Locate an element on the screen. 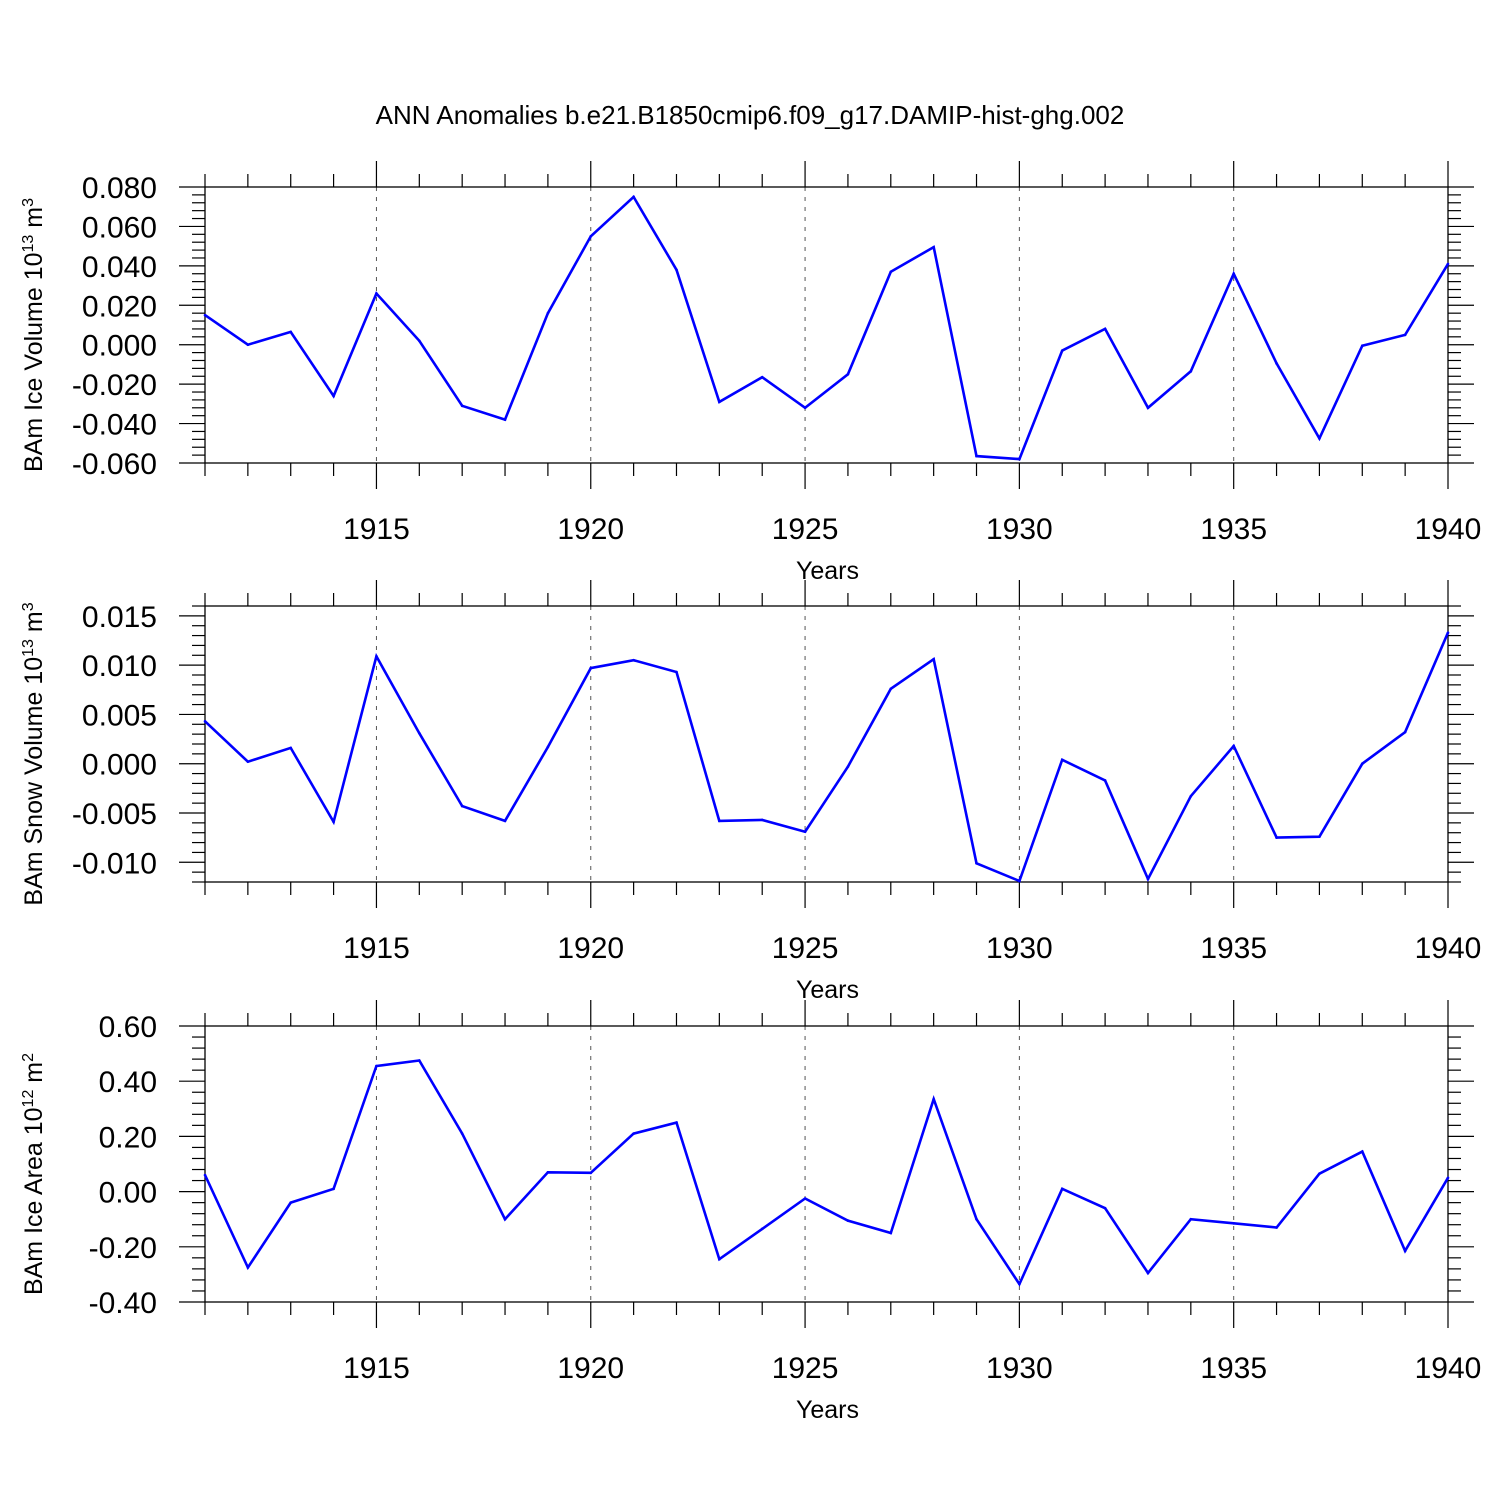 The image size is (1500, 1500). data-point-1930 is located at coordinates (1019, 459).